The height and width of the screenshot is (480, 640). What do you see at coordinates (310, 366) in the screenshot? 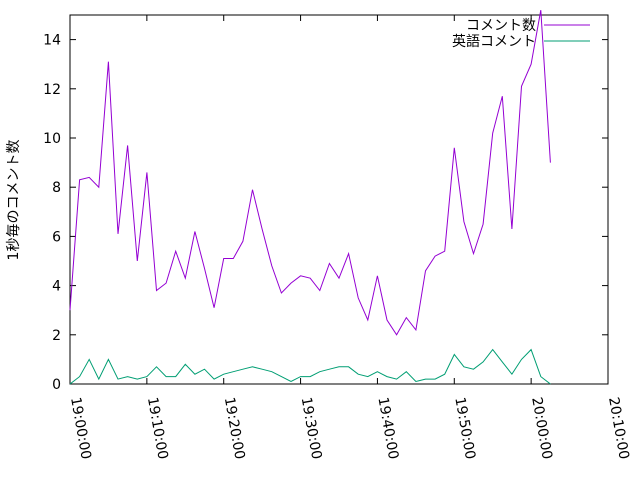
I see `data-line` at bounding box center [310, 366].